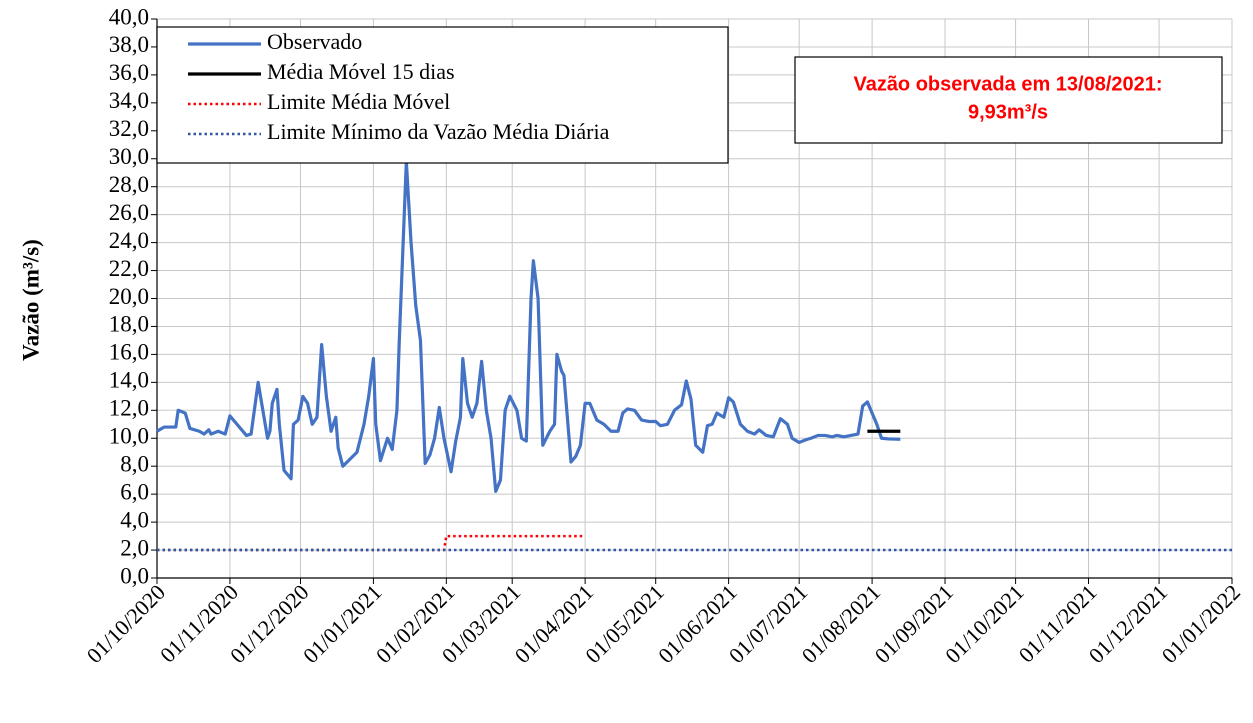 The height and width of the screenshot is (723, 1253). What do you see at coordinates (342, 623) in the screenshot?
I see `x-tick-label: 01/01/2021` at bounding box center [342, 623].